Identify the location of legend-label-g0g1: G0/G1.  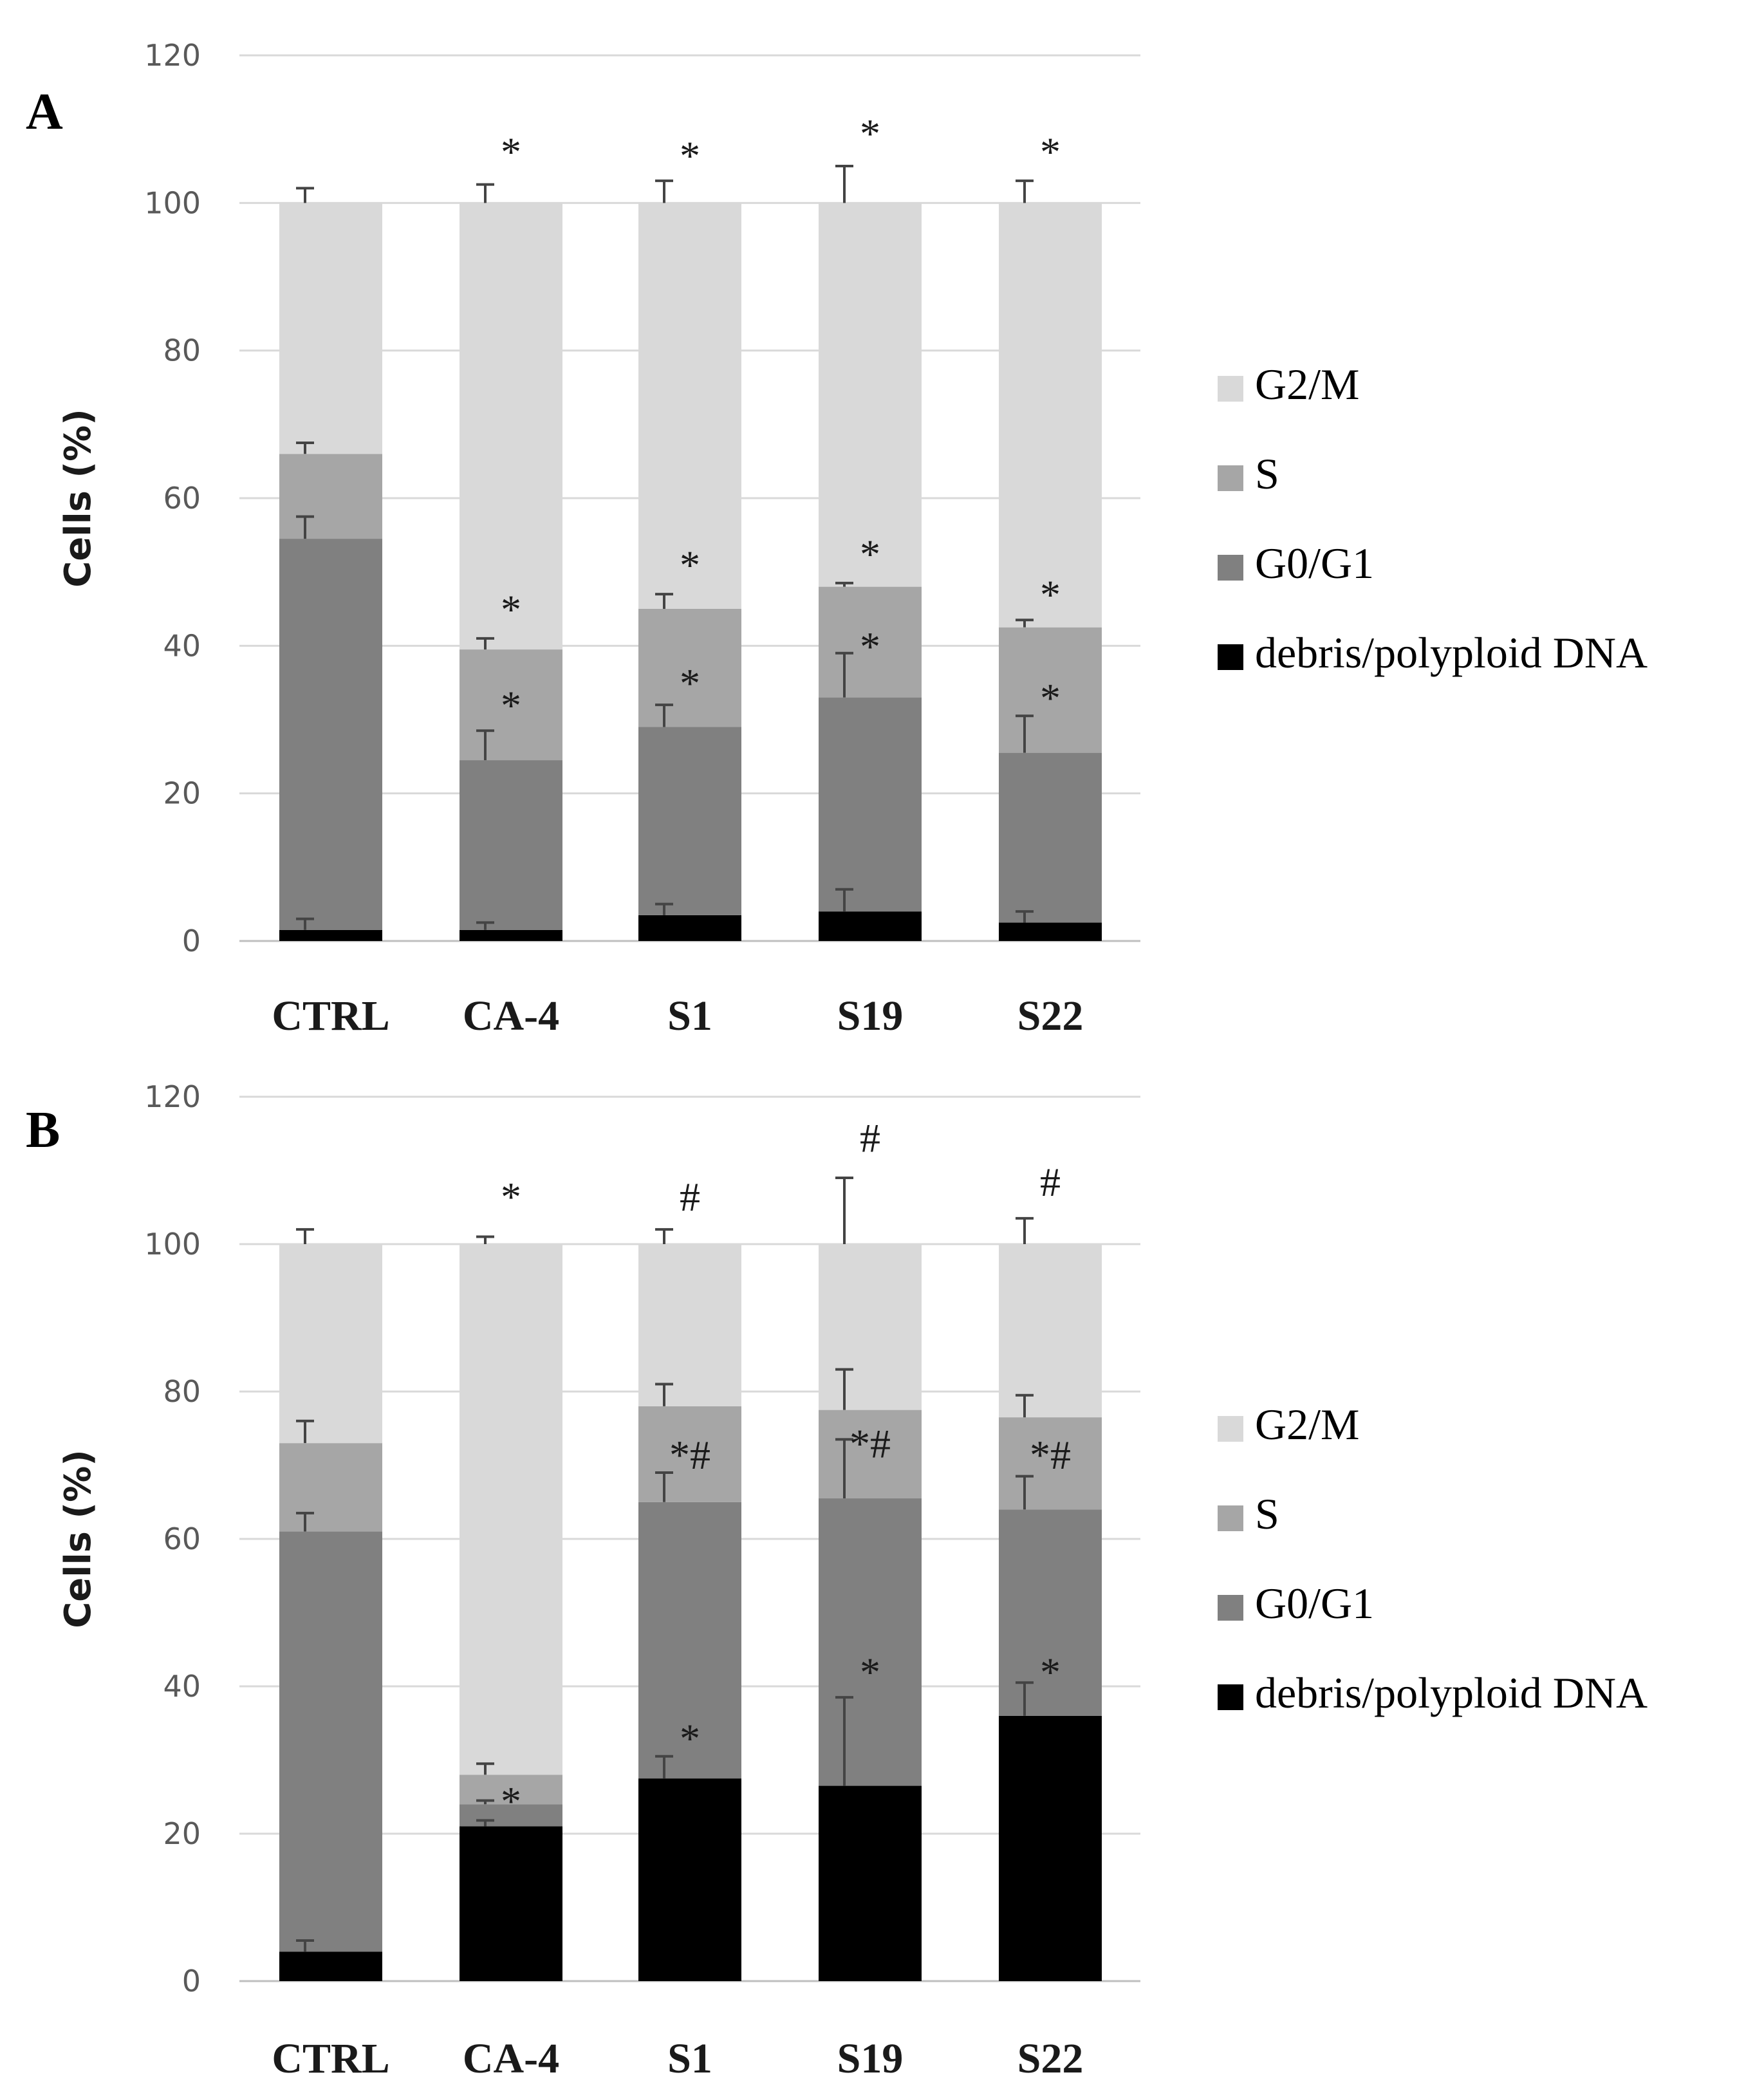
(1314, 563).